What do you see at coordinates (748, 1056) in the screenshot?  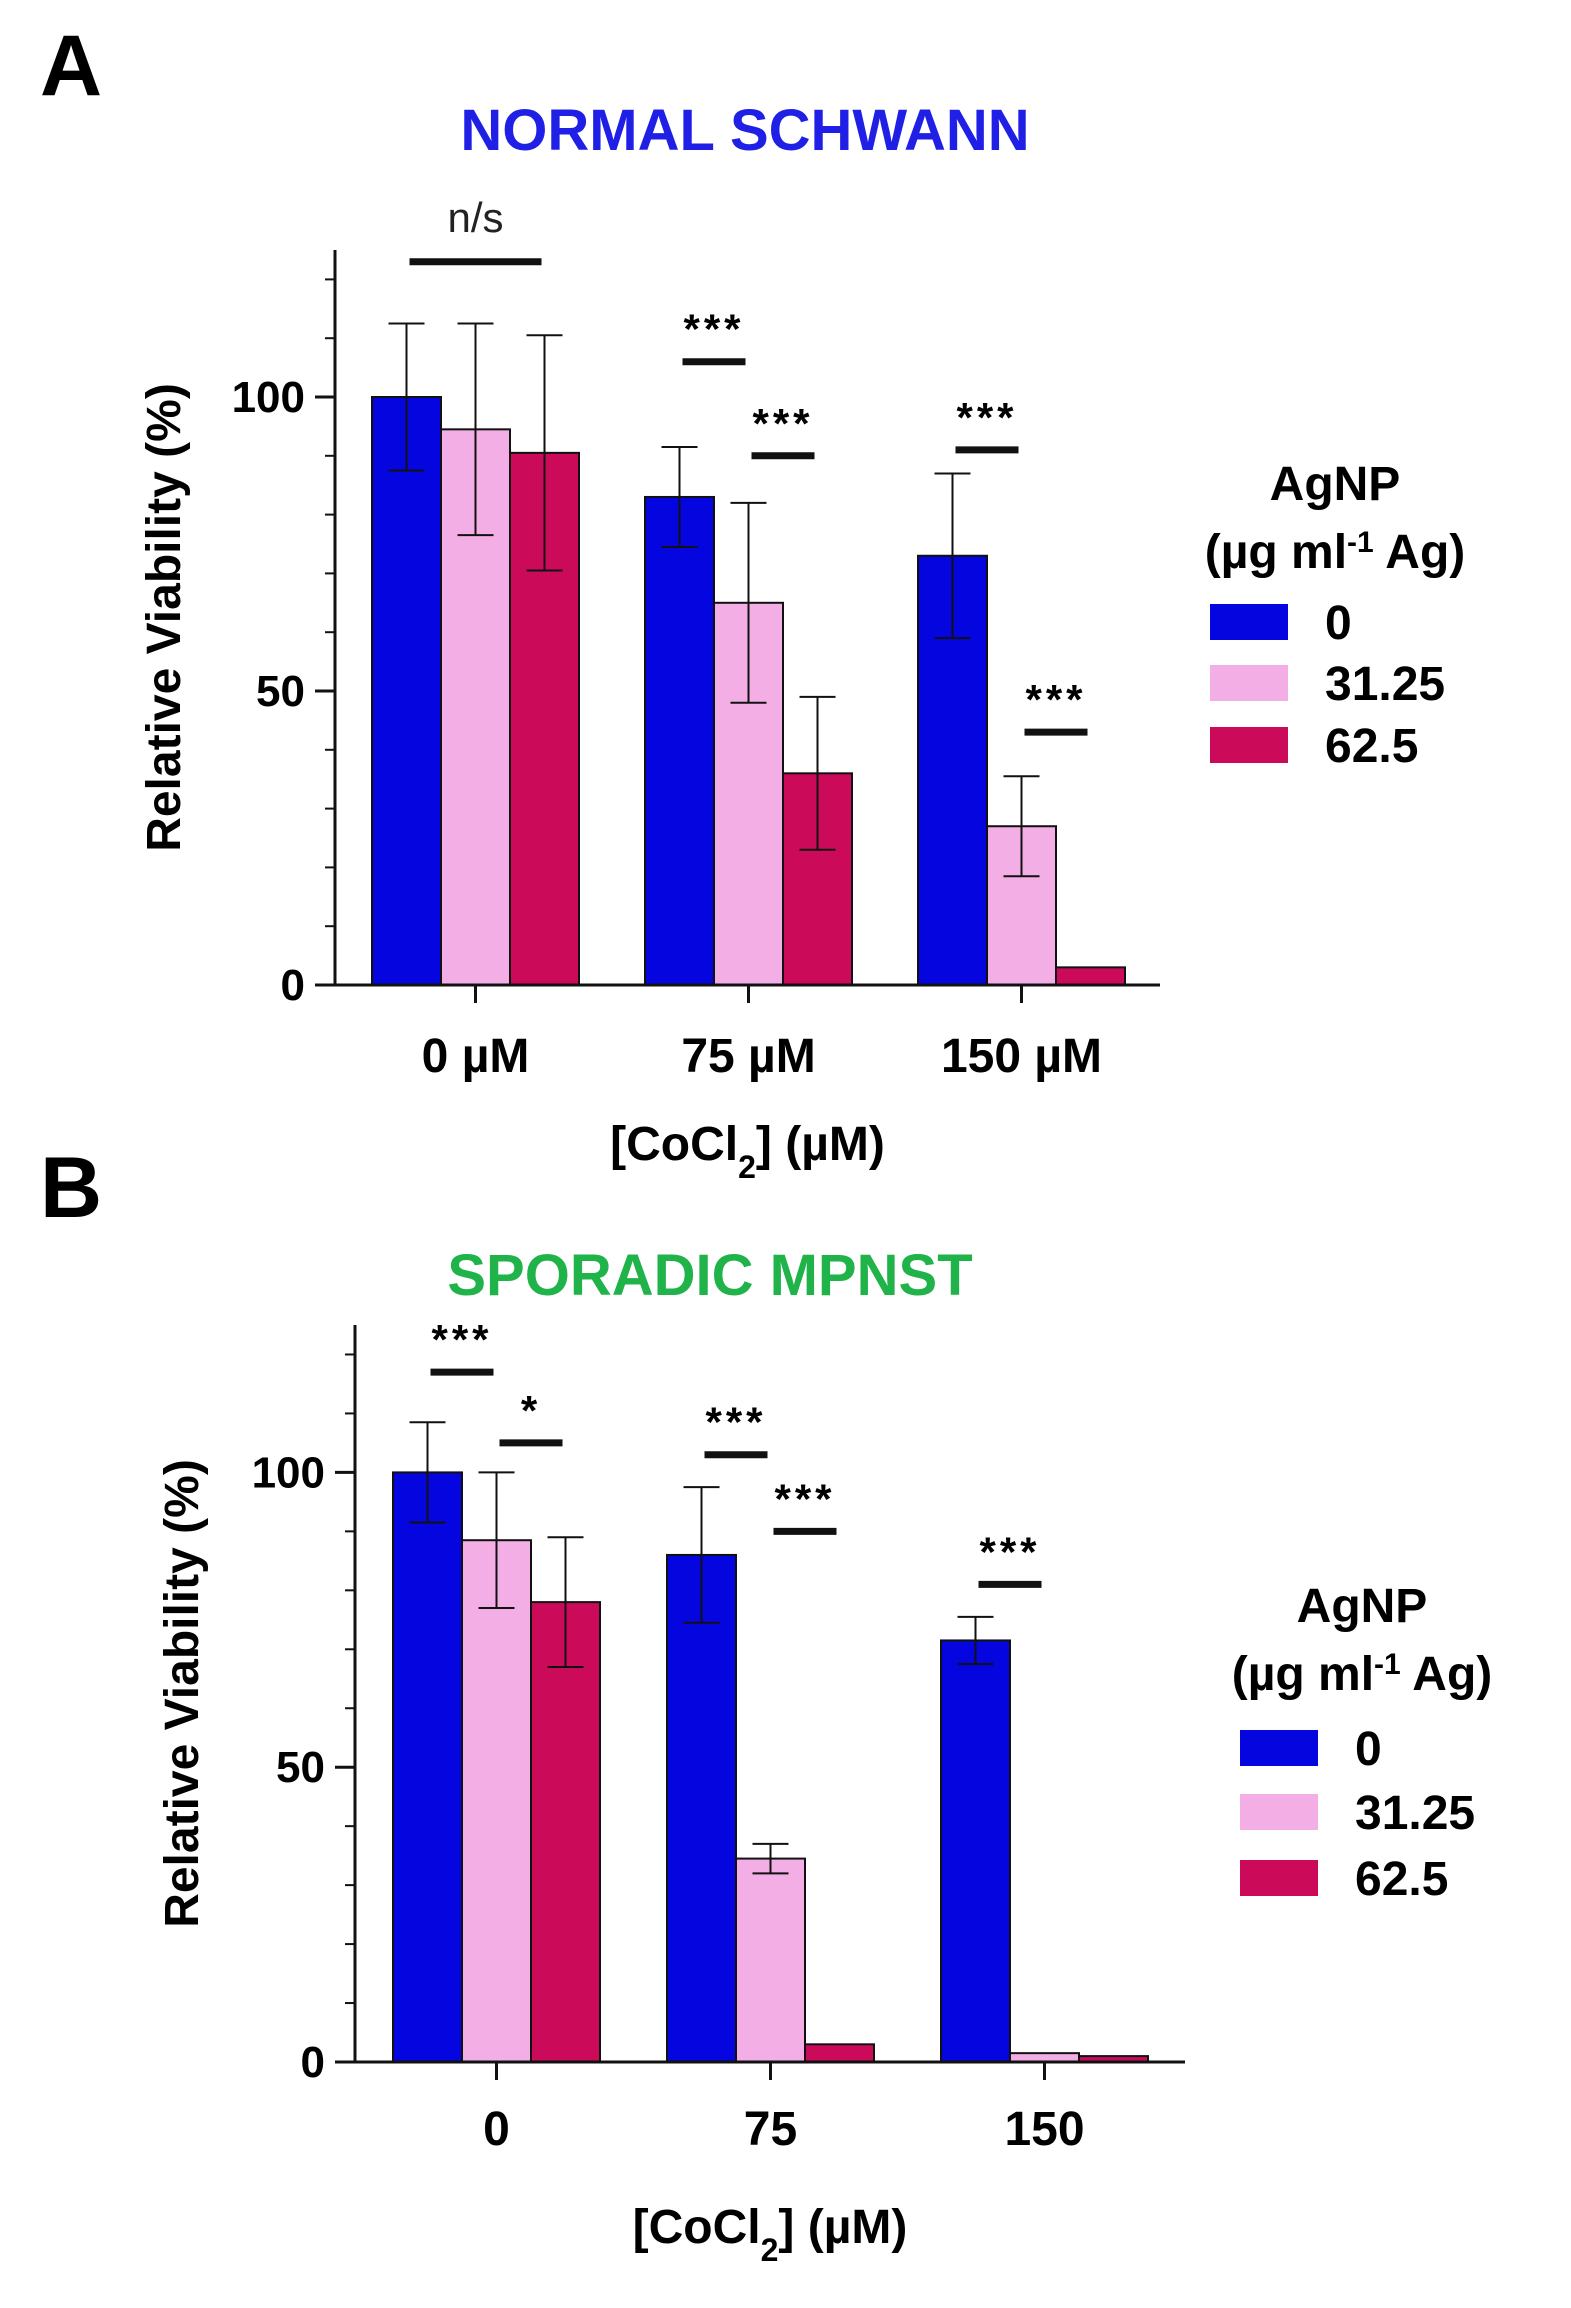 I see `x-category-label: 75 µM` at bounding box center [748, 1056].